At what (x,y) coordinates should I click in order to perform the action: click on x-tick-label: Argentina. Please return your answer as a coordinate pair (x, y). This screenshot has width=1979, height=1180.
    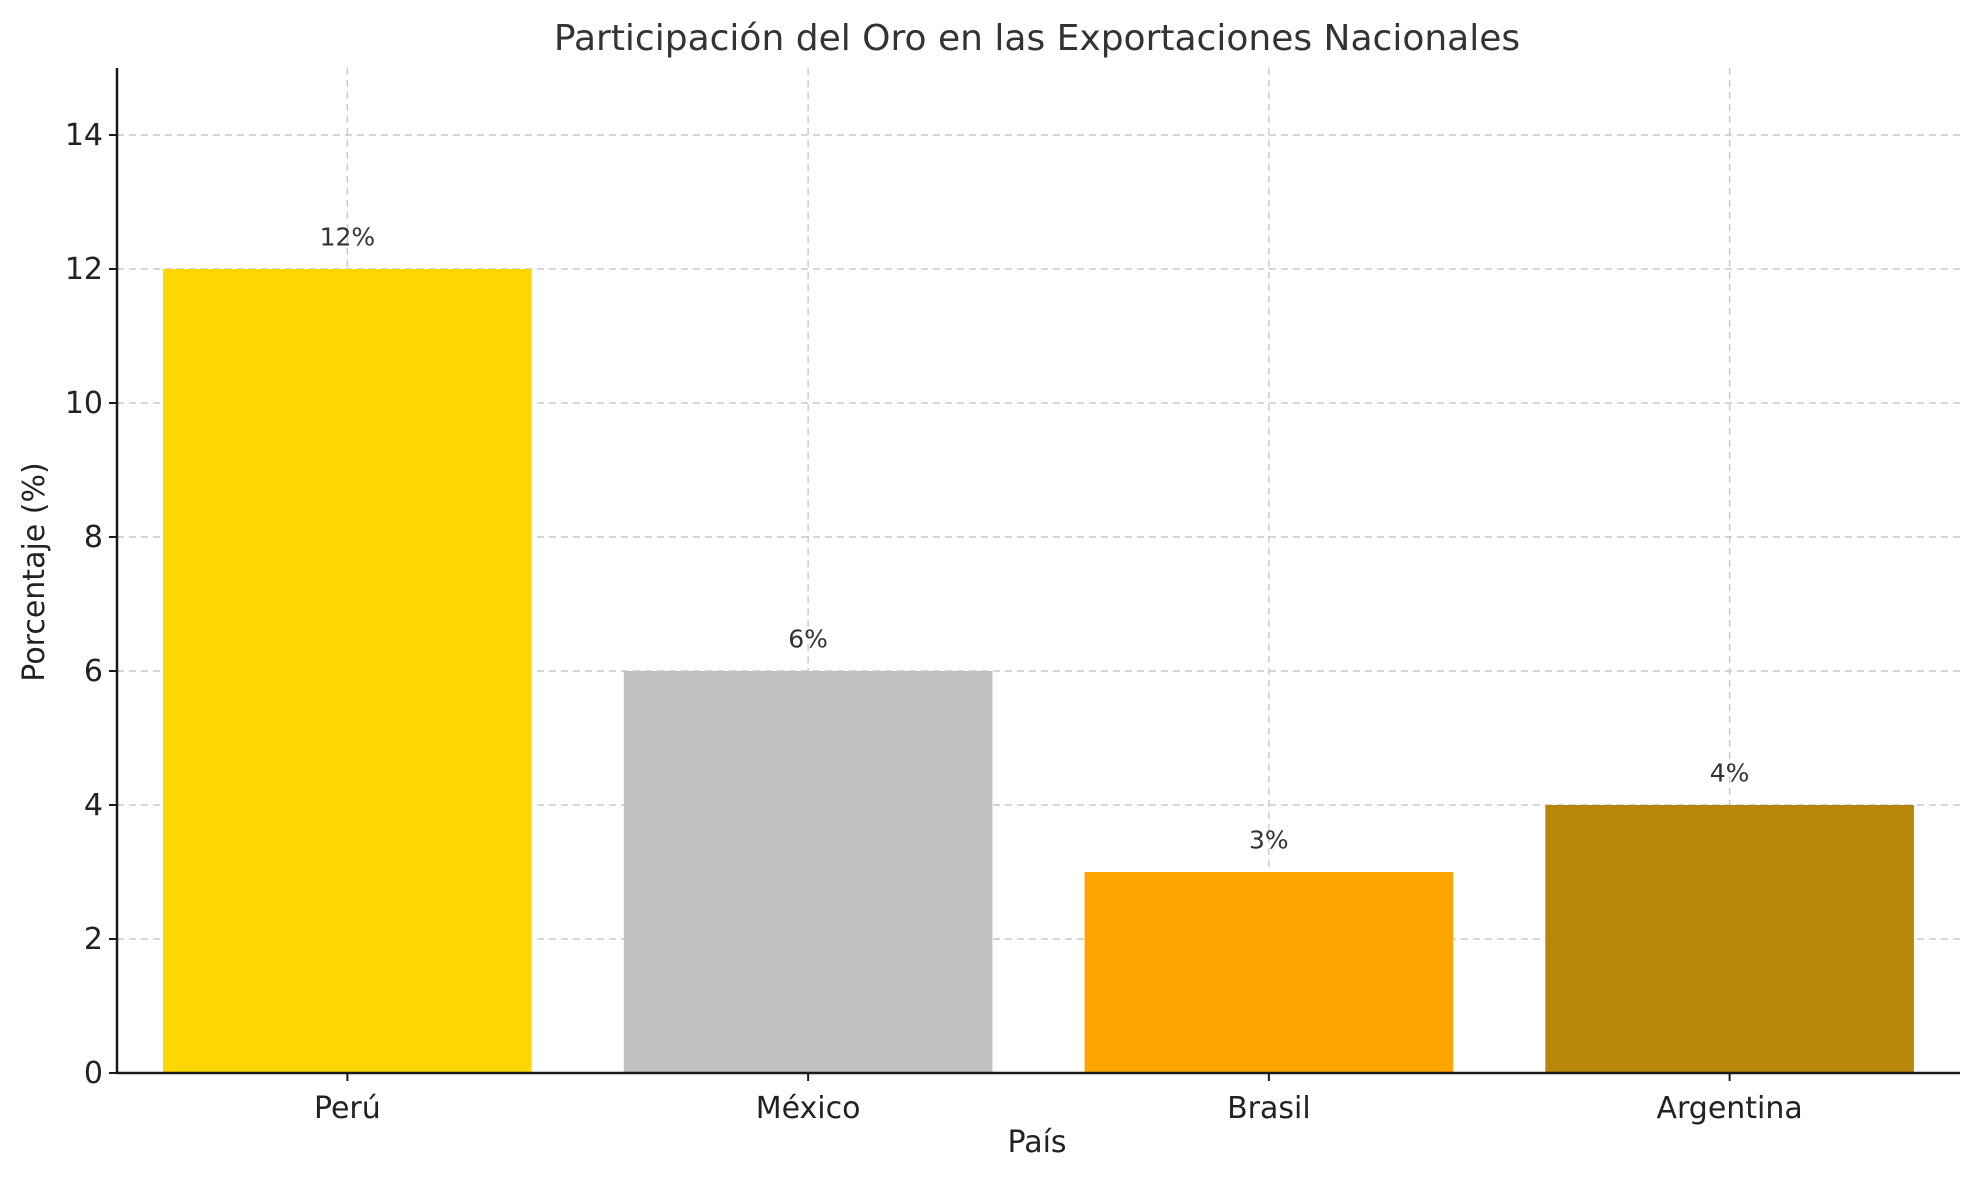
    Looking at the image, I should click on (1729, 1108).